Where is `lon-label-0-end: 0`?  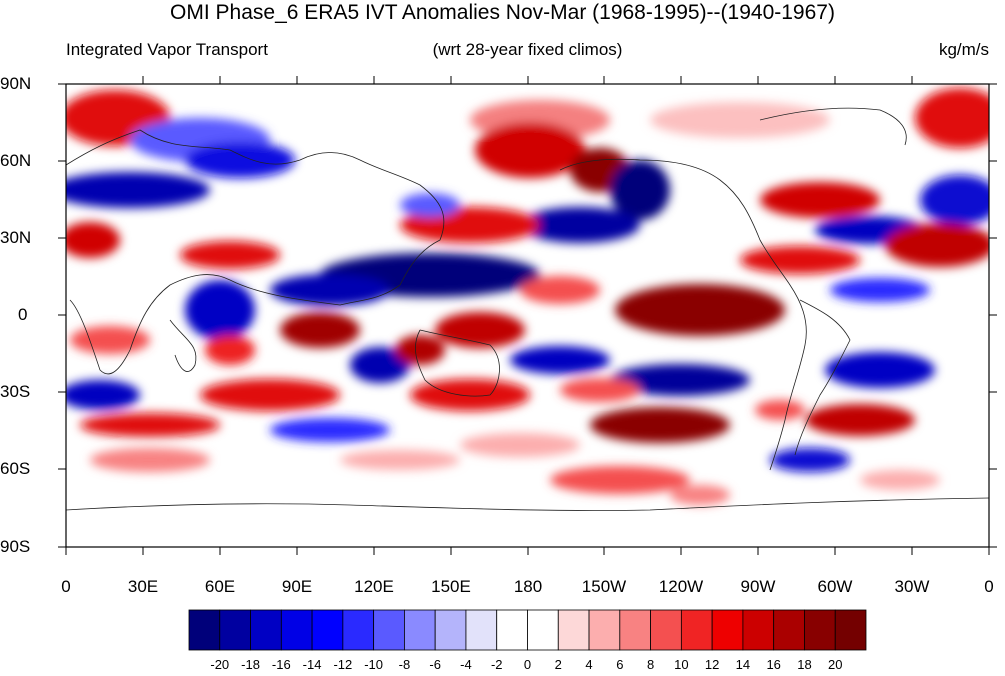
lon-label-0-end: 0 is located at coordinates (989, 586).